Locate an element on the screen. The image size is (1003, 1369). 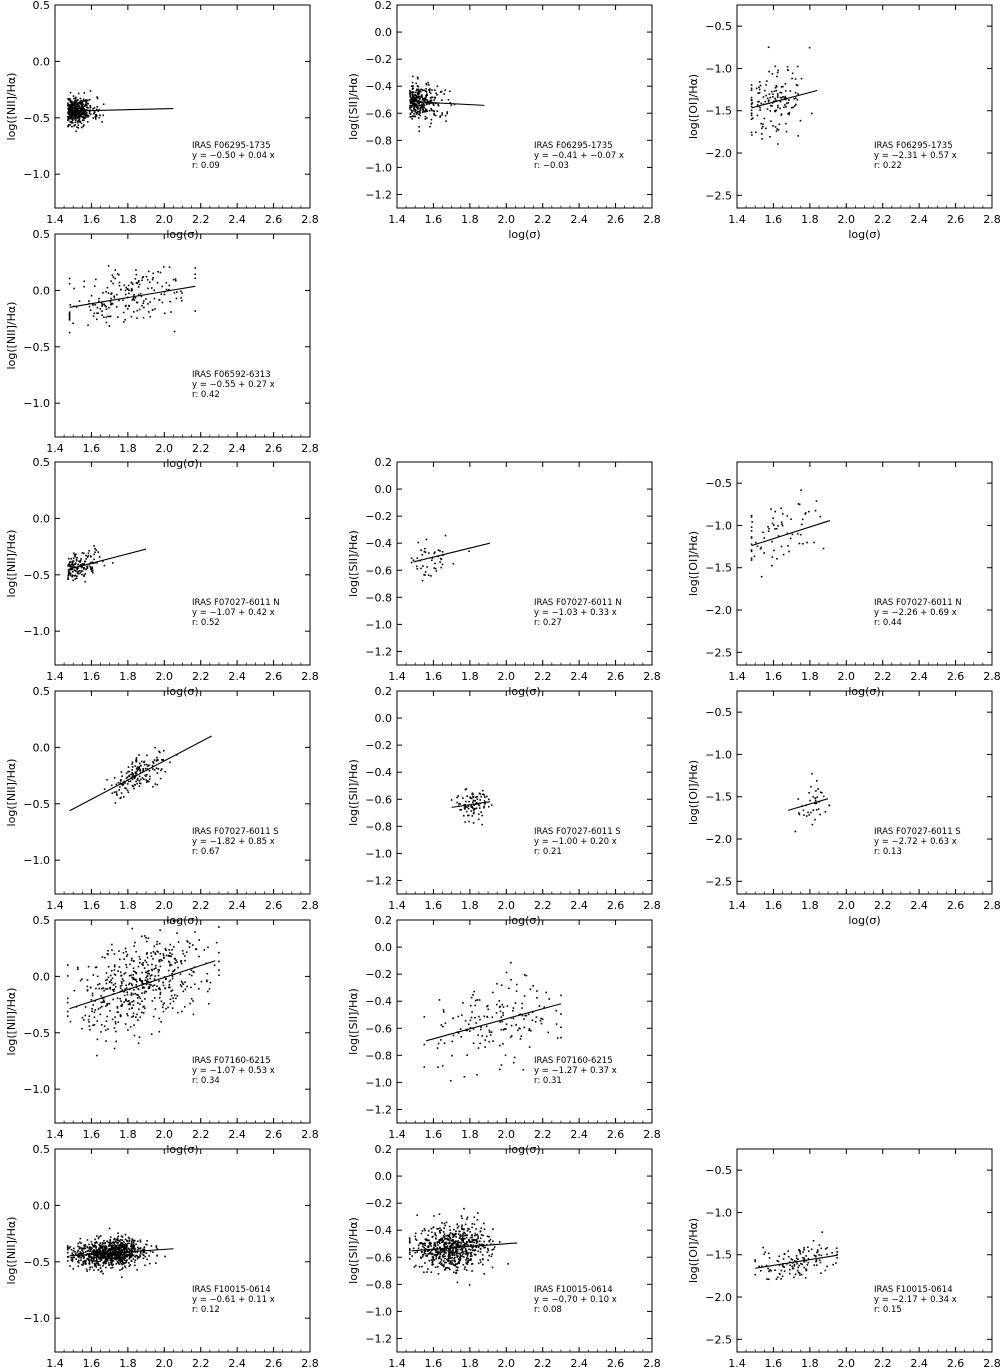
y-axis-label: log([NII]/Hα) is located at coordinates (11, 564).